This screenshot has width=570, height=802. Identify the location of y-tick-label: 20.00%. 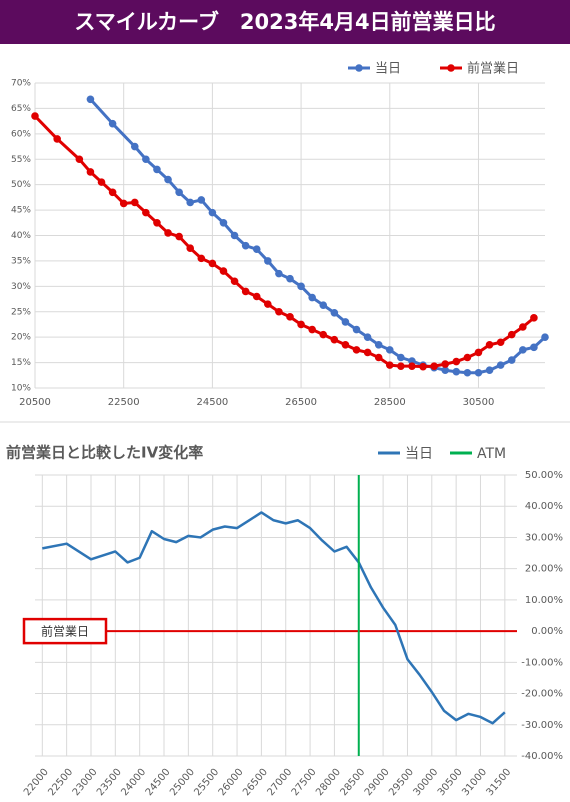
(544, 569).